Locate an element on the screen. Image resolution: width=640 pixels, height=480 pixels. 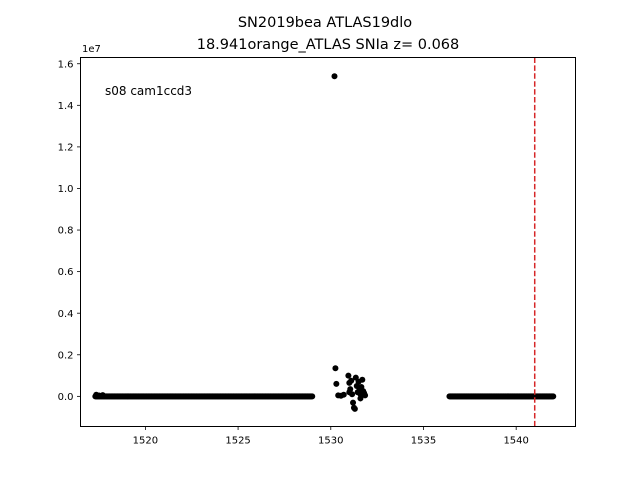
chart-title-line1: SN2019bea ATLAS19dlo is located at coordinates (325, 23).